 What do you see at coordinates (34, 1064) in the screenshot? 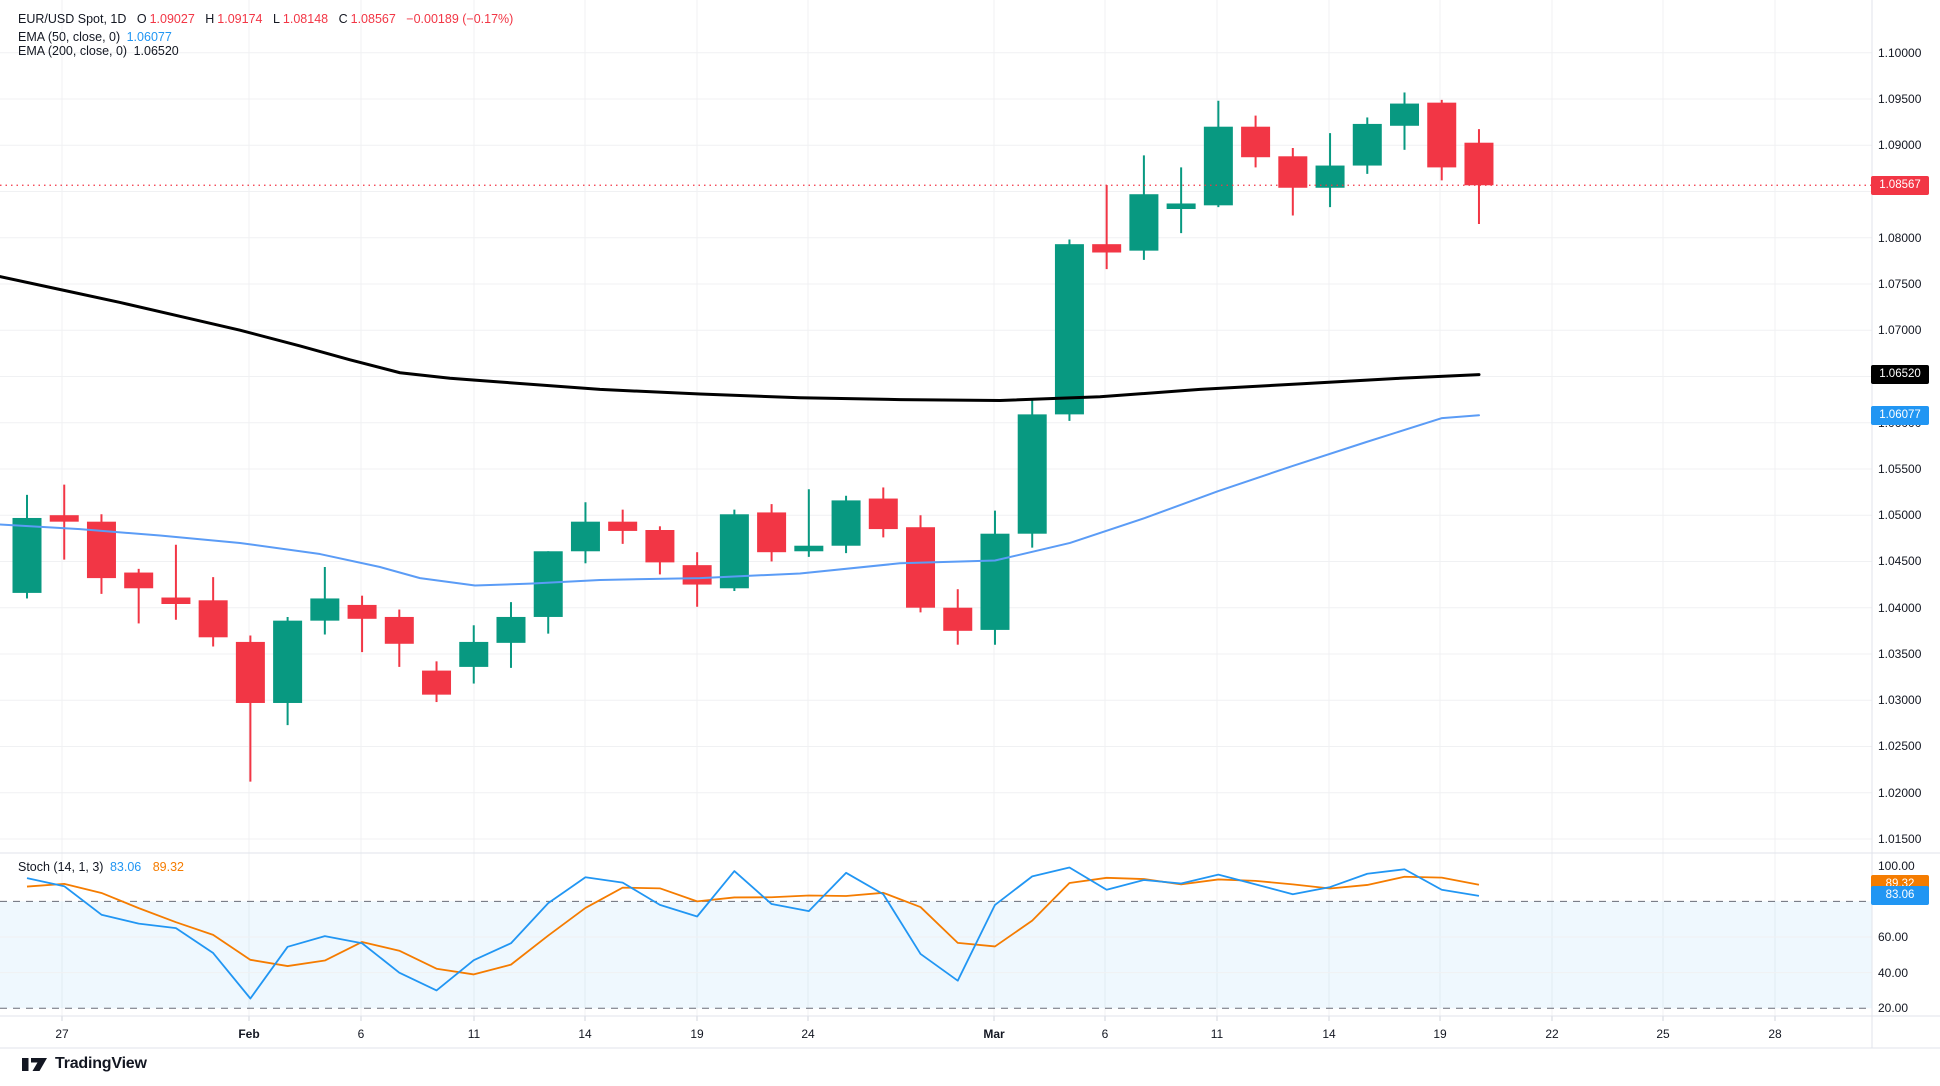
I see `tradingview-logo-icon` at bounding box center [34, 1064].